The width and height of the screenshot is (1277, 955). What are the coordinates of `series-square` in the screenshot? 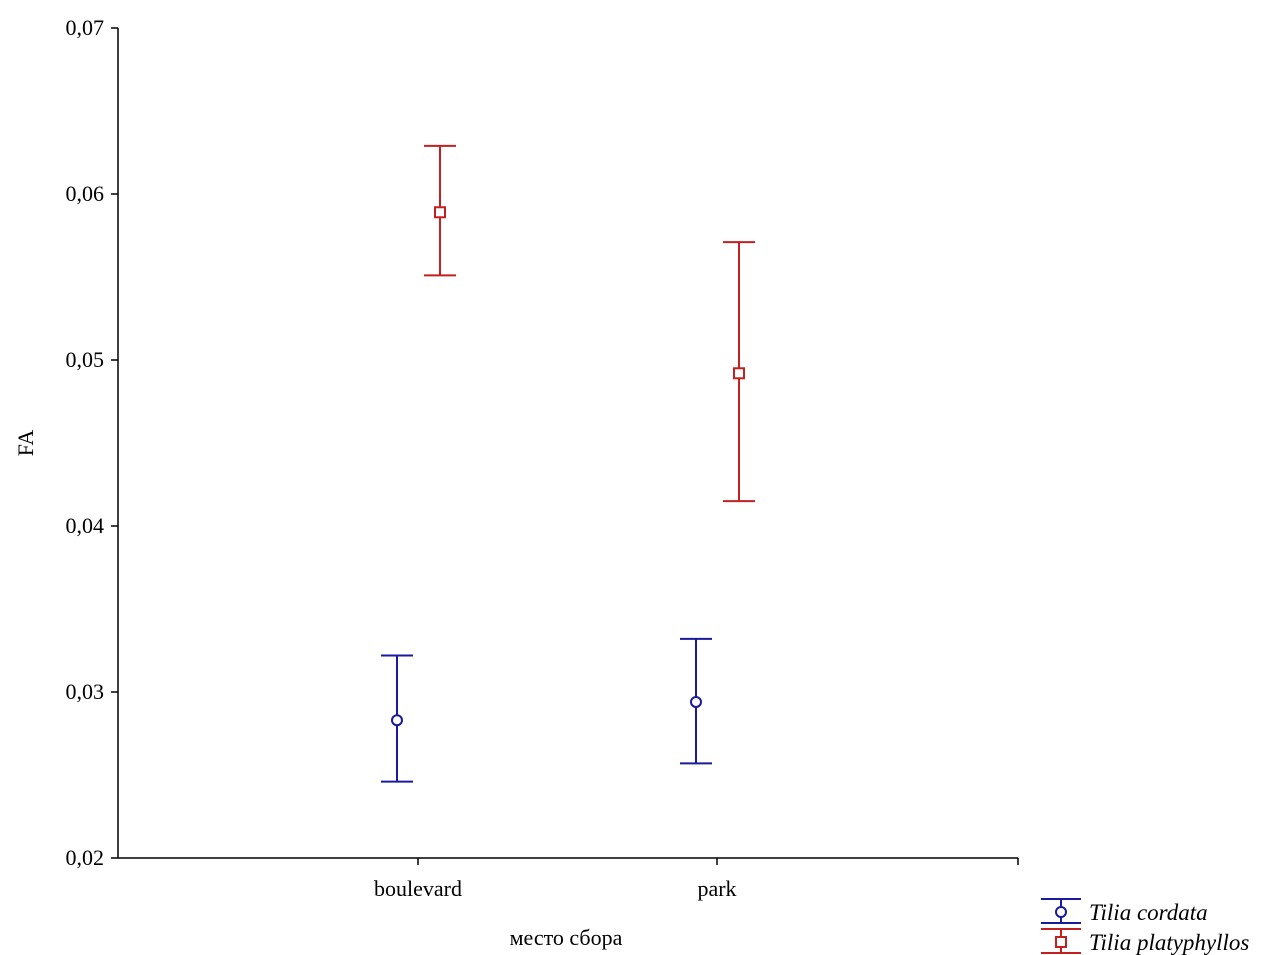 It's located at (589, 323).